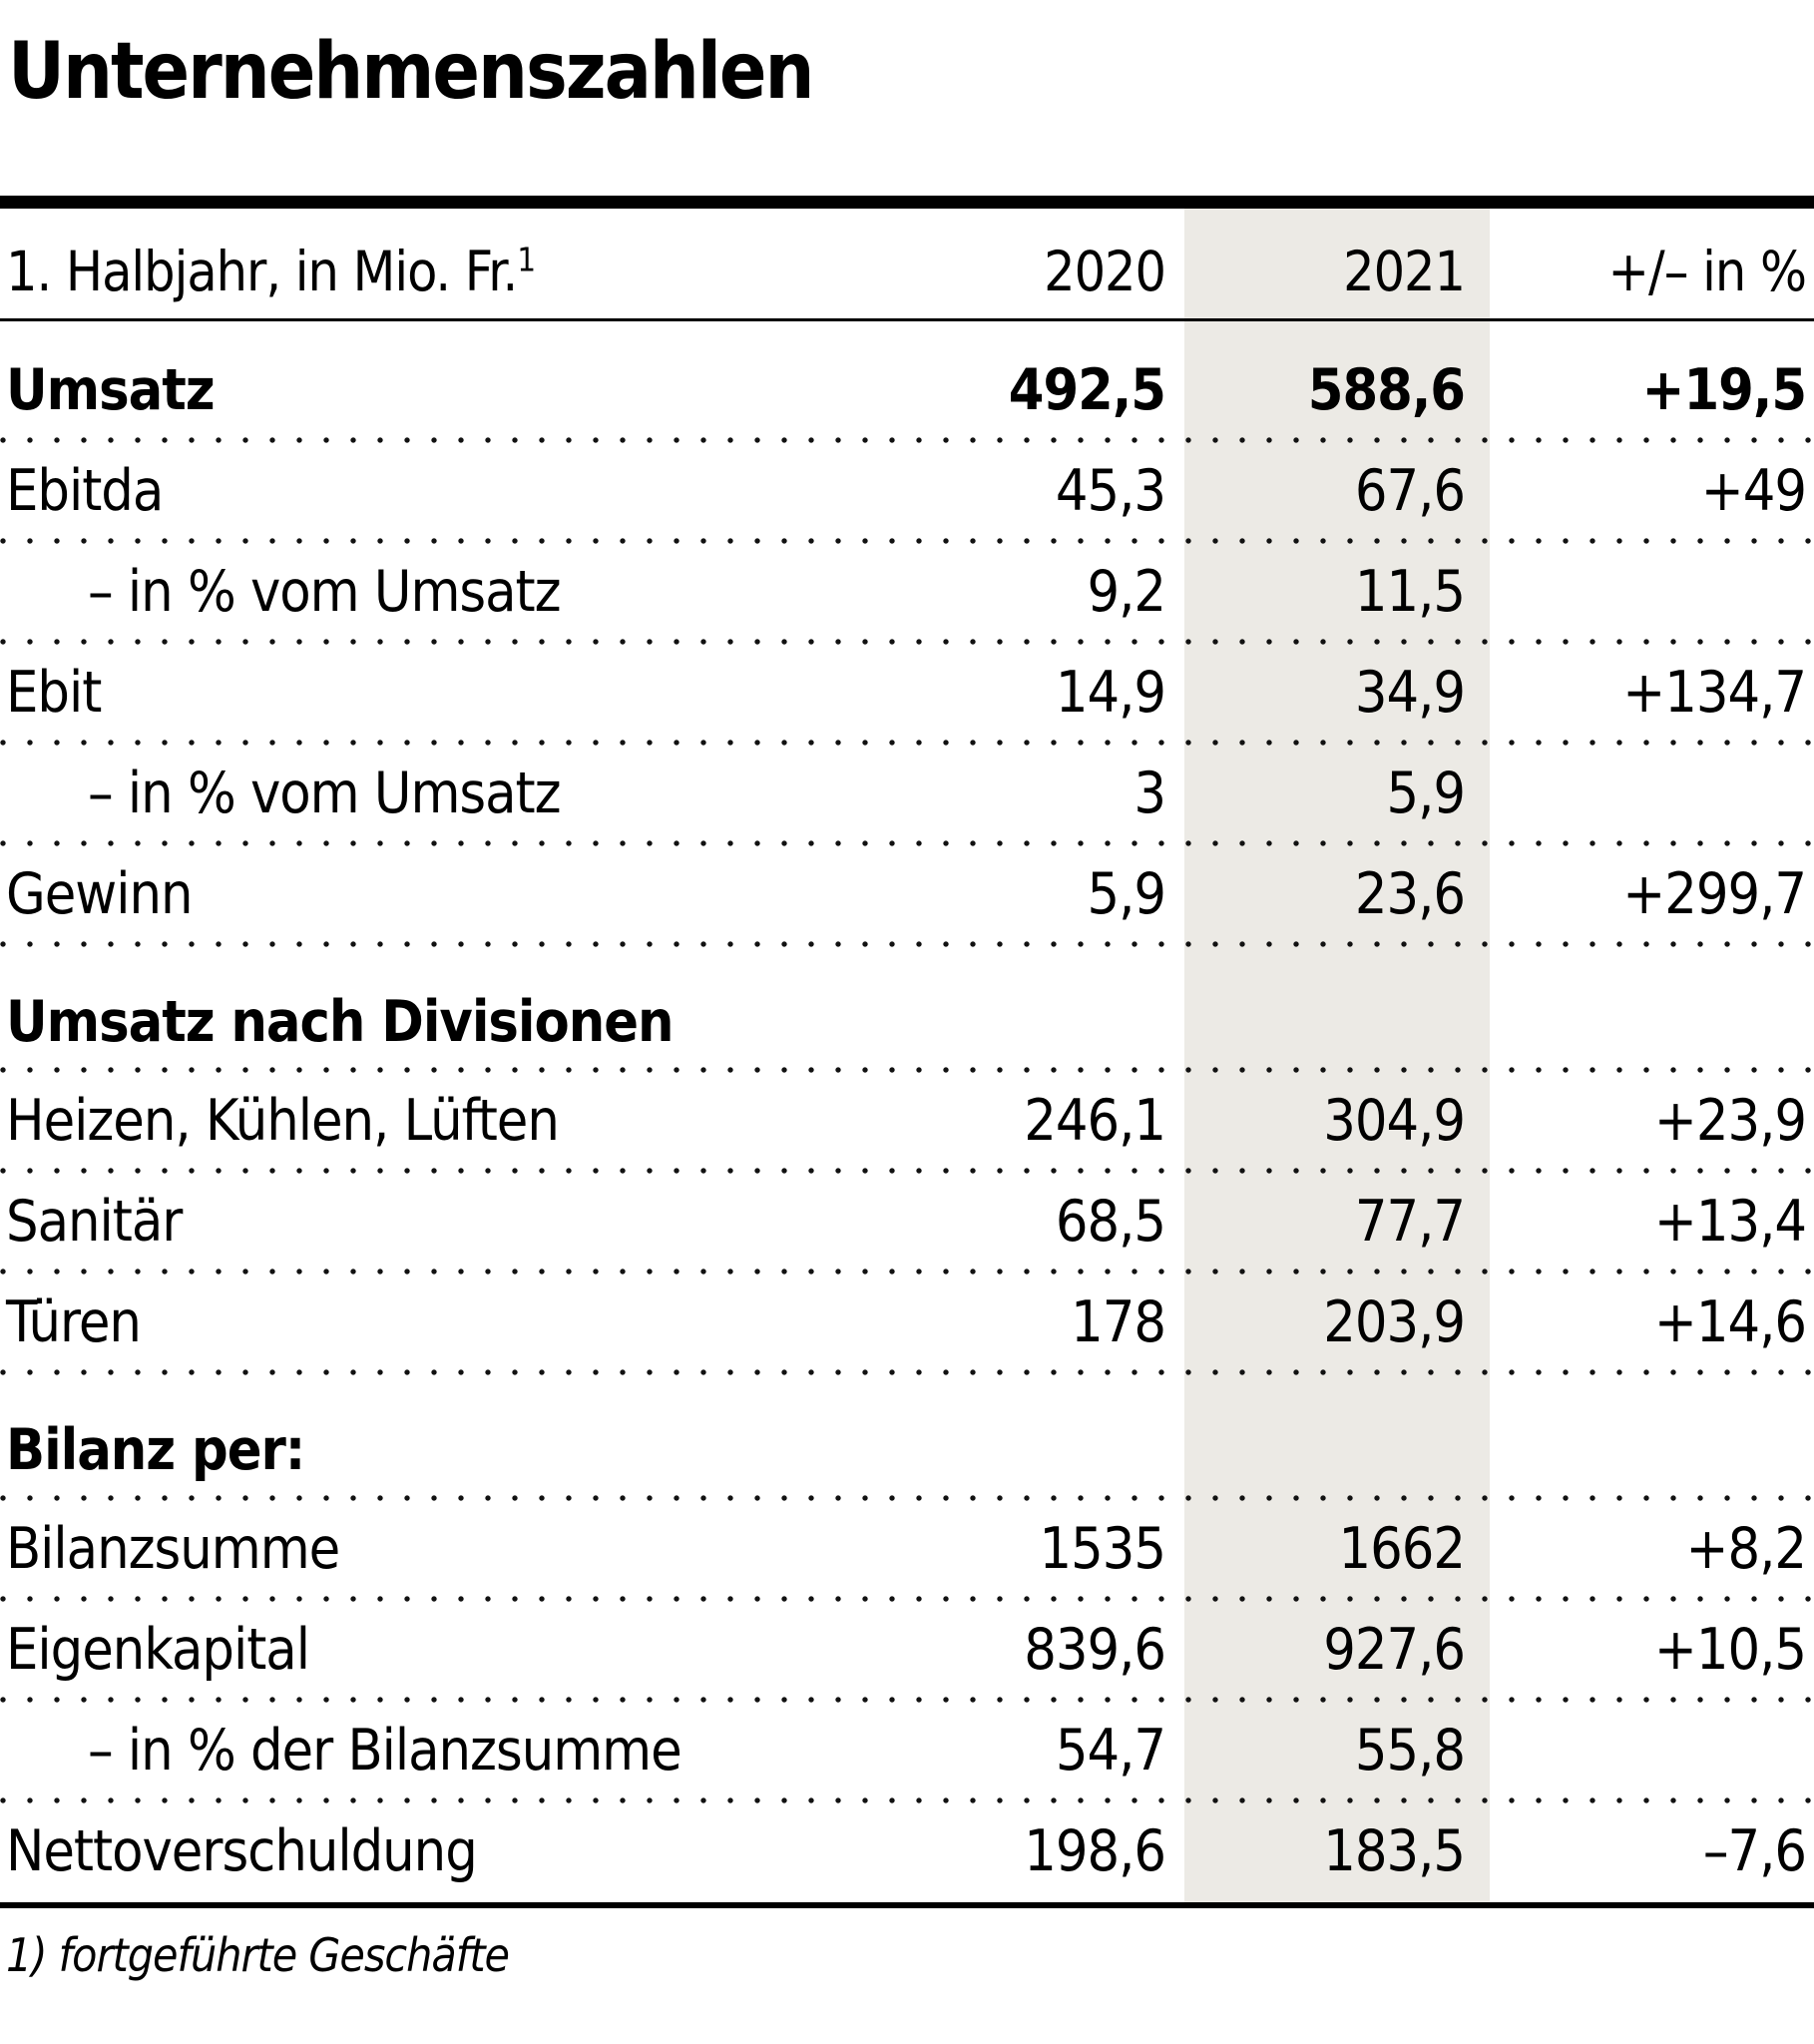 This screenshot has width=1814, height=2044. I want to click on header-col-2020: 2020, so click(1105, 271).